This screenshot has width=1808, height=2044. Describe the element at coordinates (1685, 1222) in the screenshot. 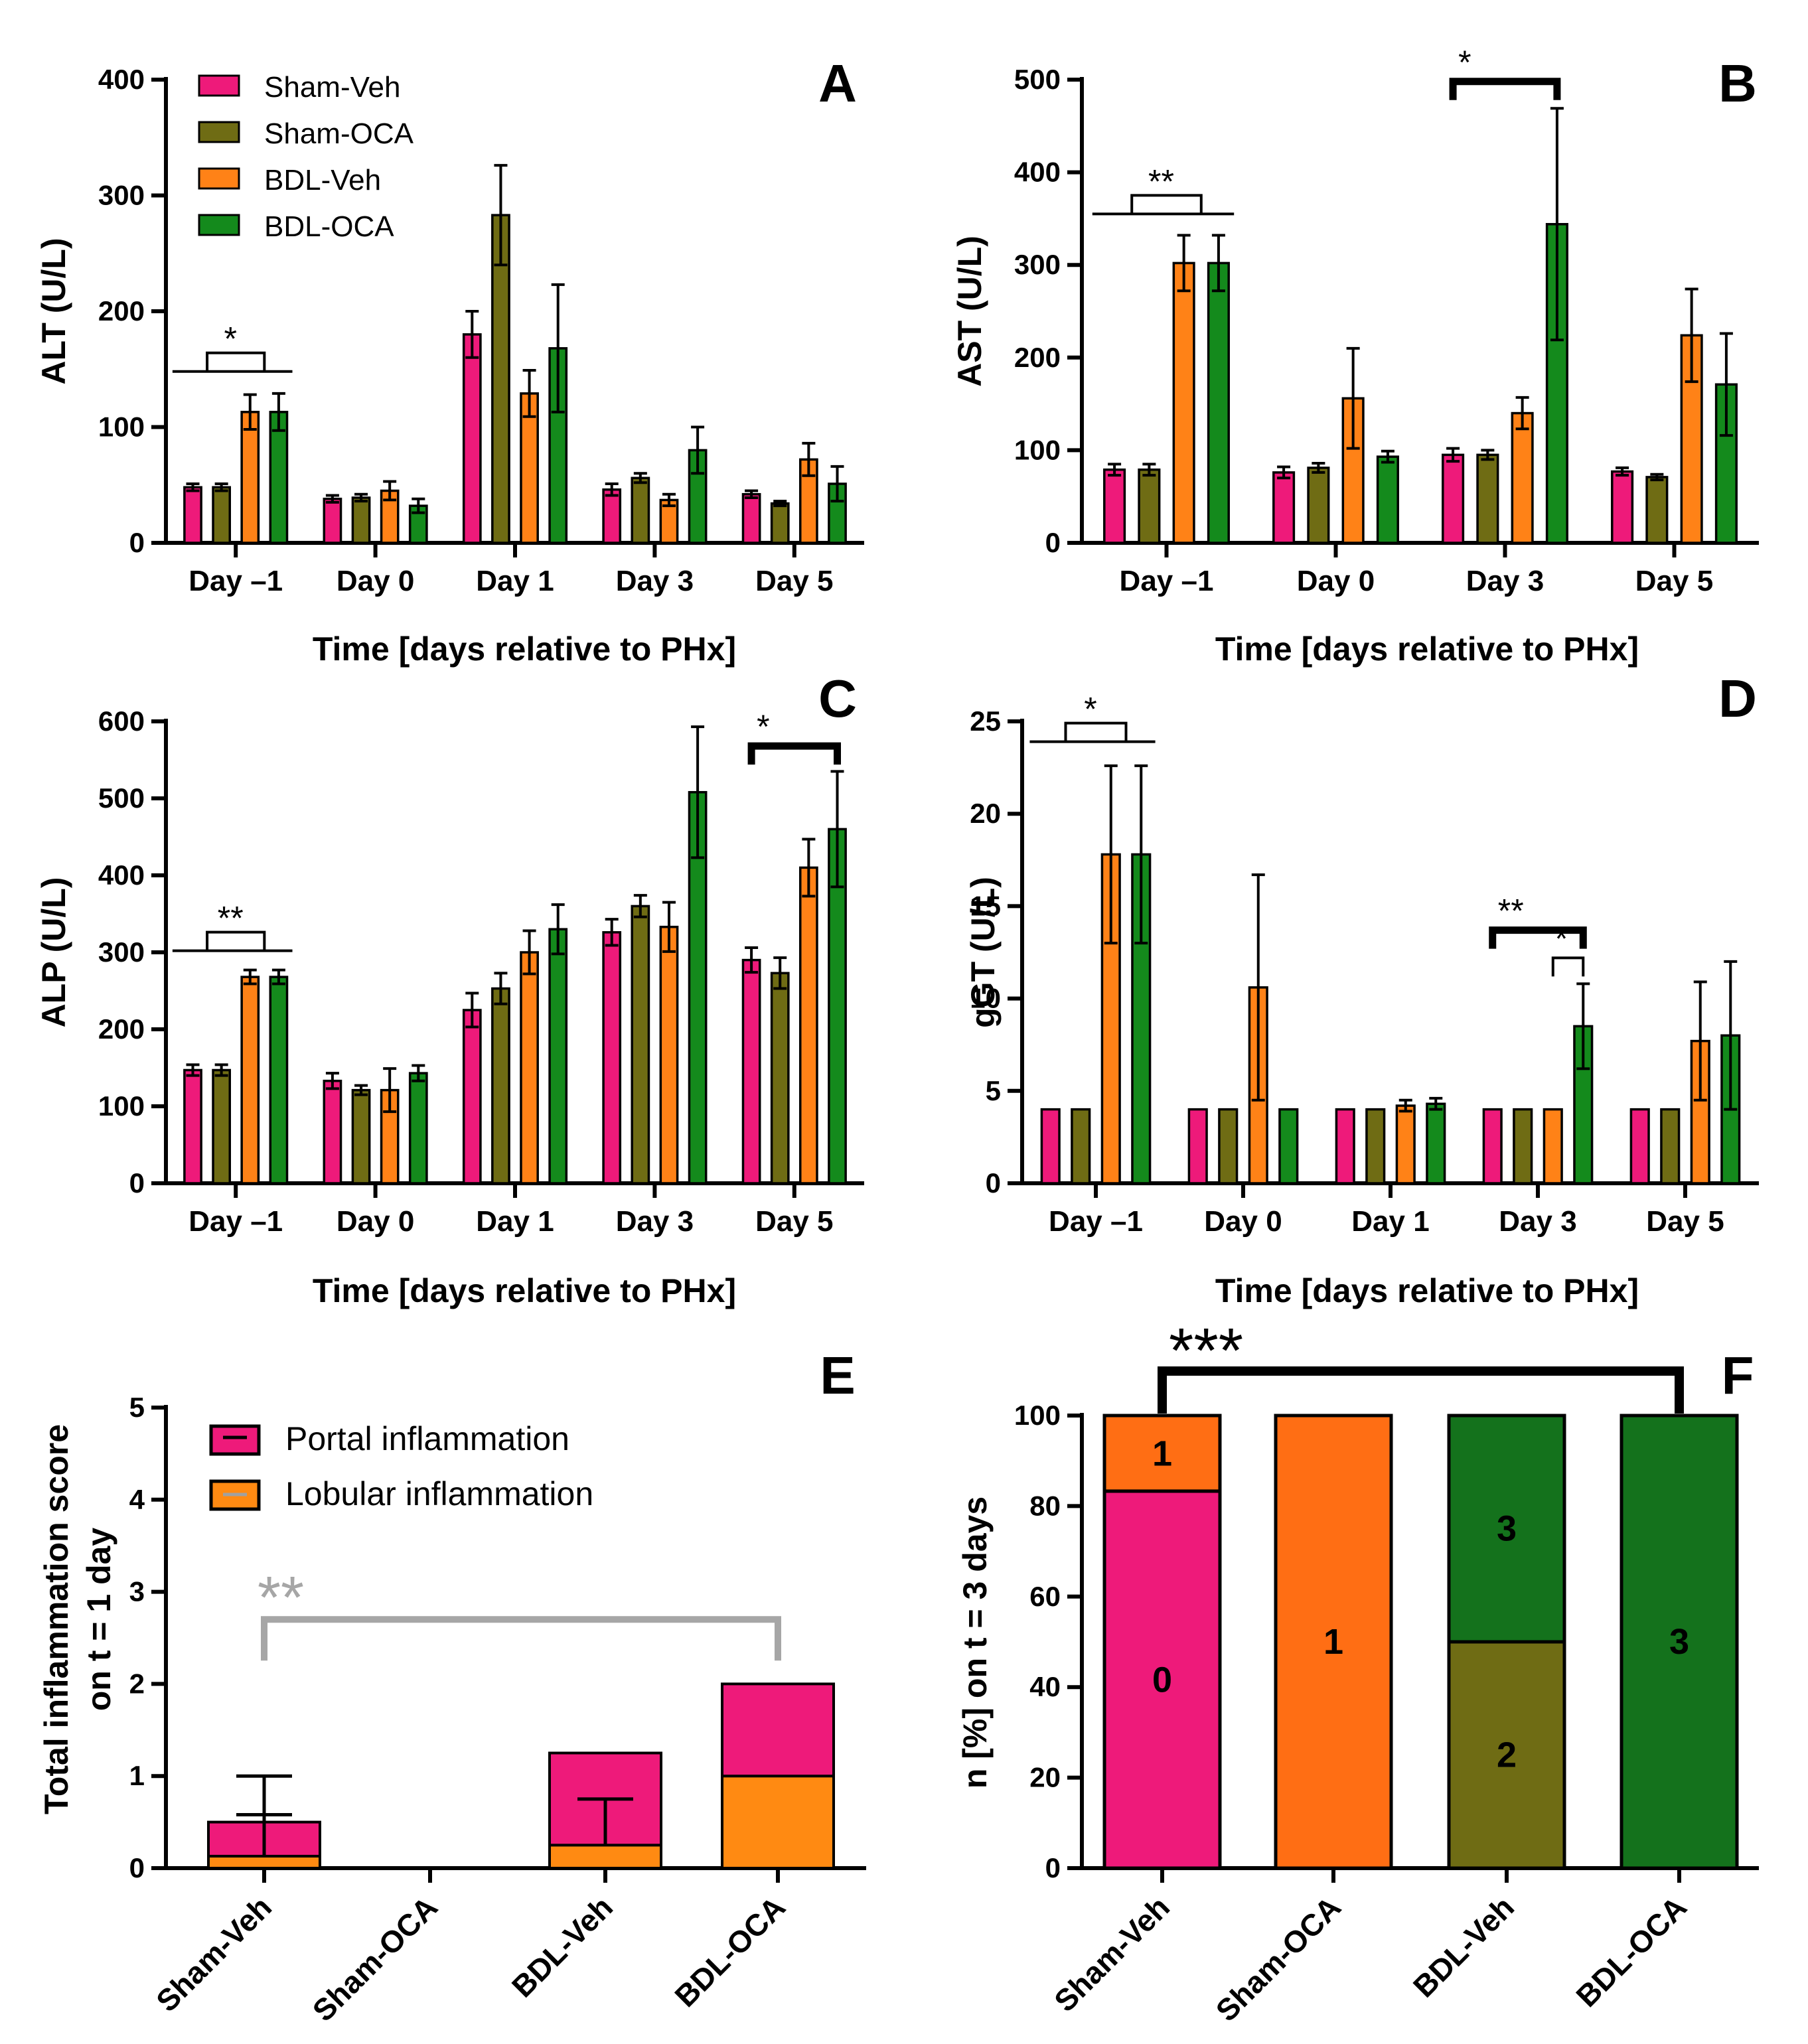

I see `x-tick-label: Day 5` at that location.